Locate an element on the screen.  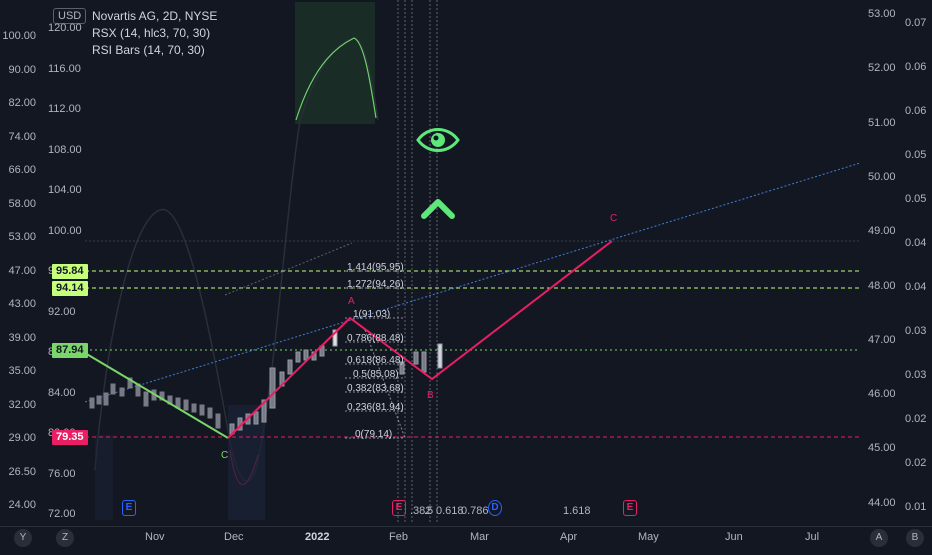
price-tag-95-84: 95.84 is located at coordinates (70, 271).